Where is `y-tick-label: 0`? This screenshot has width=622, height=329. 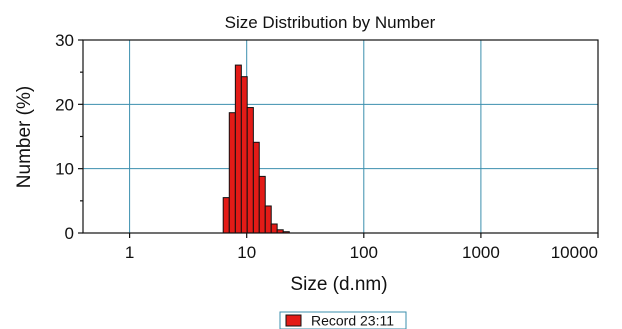 y-tick-label: 0 is located at coordinates (69, 233).